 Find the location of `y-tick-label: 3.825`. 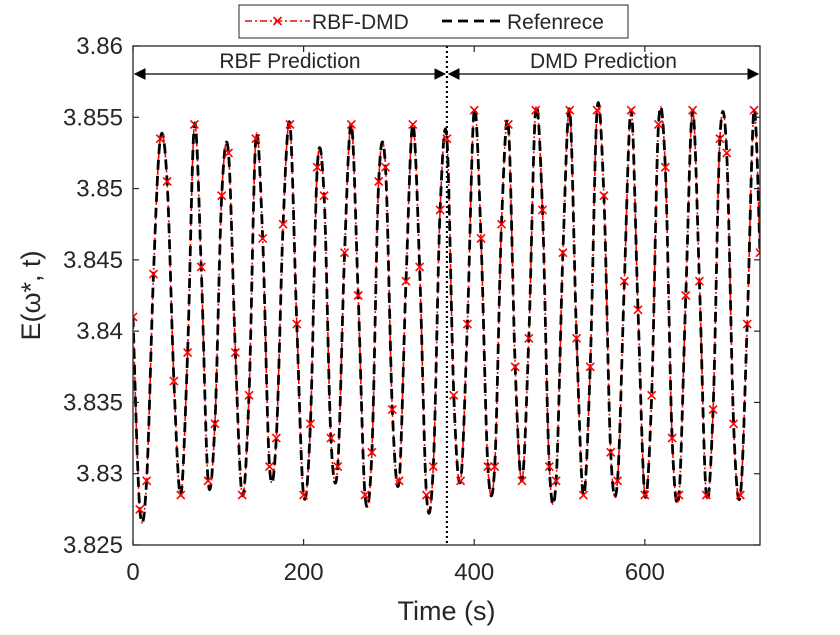

y-tick-label: 3.825 is located at coordinates (93, 545).